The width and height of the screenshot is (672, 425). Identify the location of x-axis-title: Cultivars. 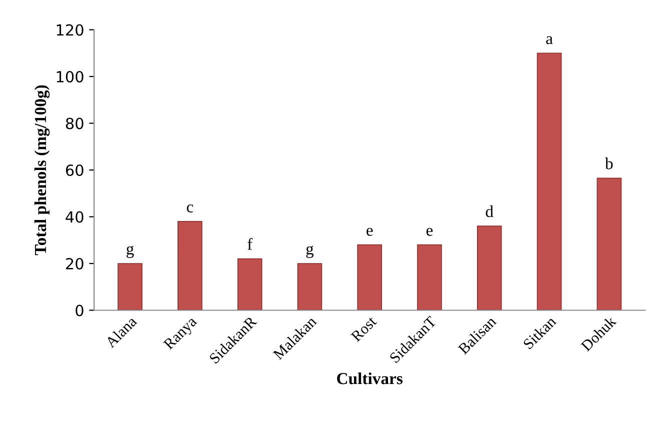
(370, 378).